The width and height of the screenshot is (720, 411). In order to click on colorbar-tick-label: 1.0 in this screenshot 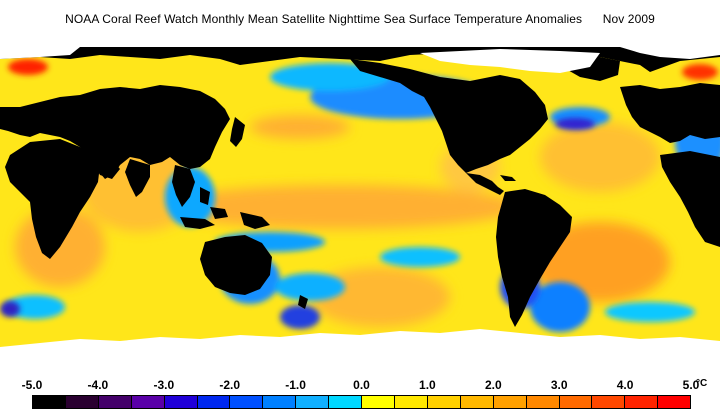, I will do `click(427, 385)`.